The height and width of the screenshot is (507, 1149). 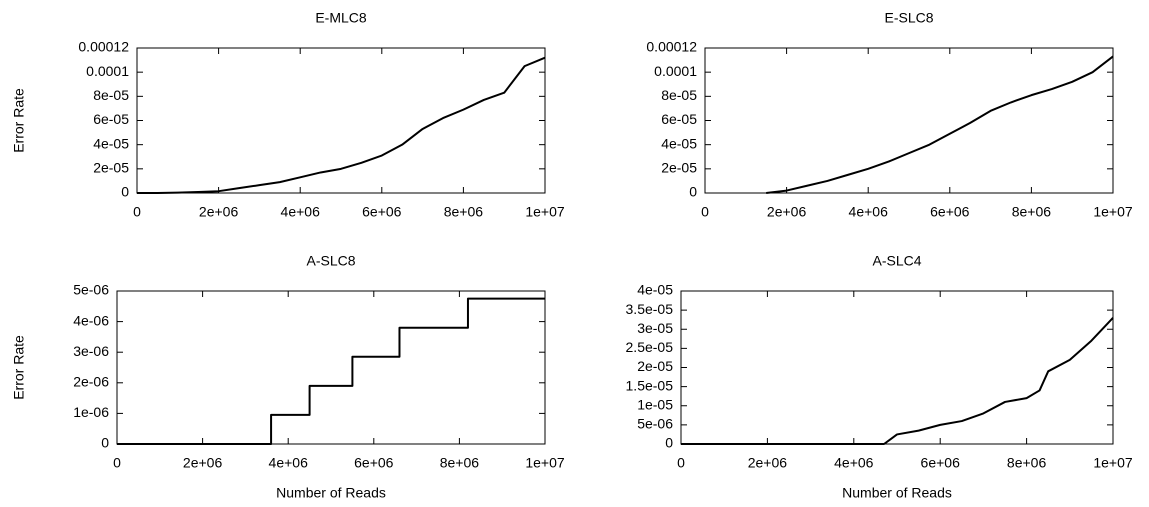 I want to click on y-tick-label: 4e-06, so click(x=91, y=320).